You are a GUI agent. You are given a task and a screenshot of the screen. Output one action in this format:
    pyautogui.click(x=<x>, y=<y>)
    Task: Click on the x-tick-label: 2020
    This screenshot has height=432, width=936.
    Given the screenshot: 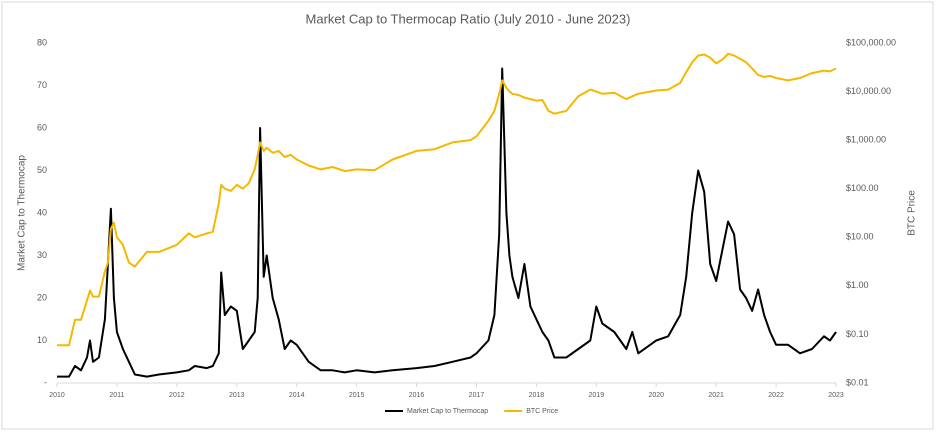 What is the action you would take?
    pyautogui.click(x=656, y=395)
    